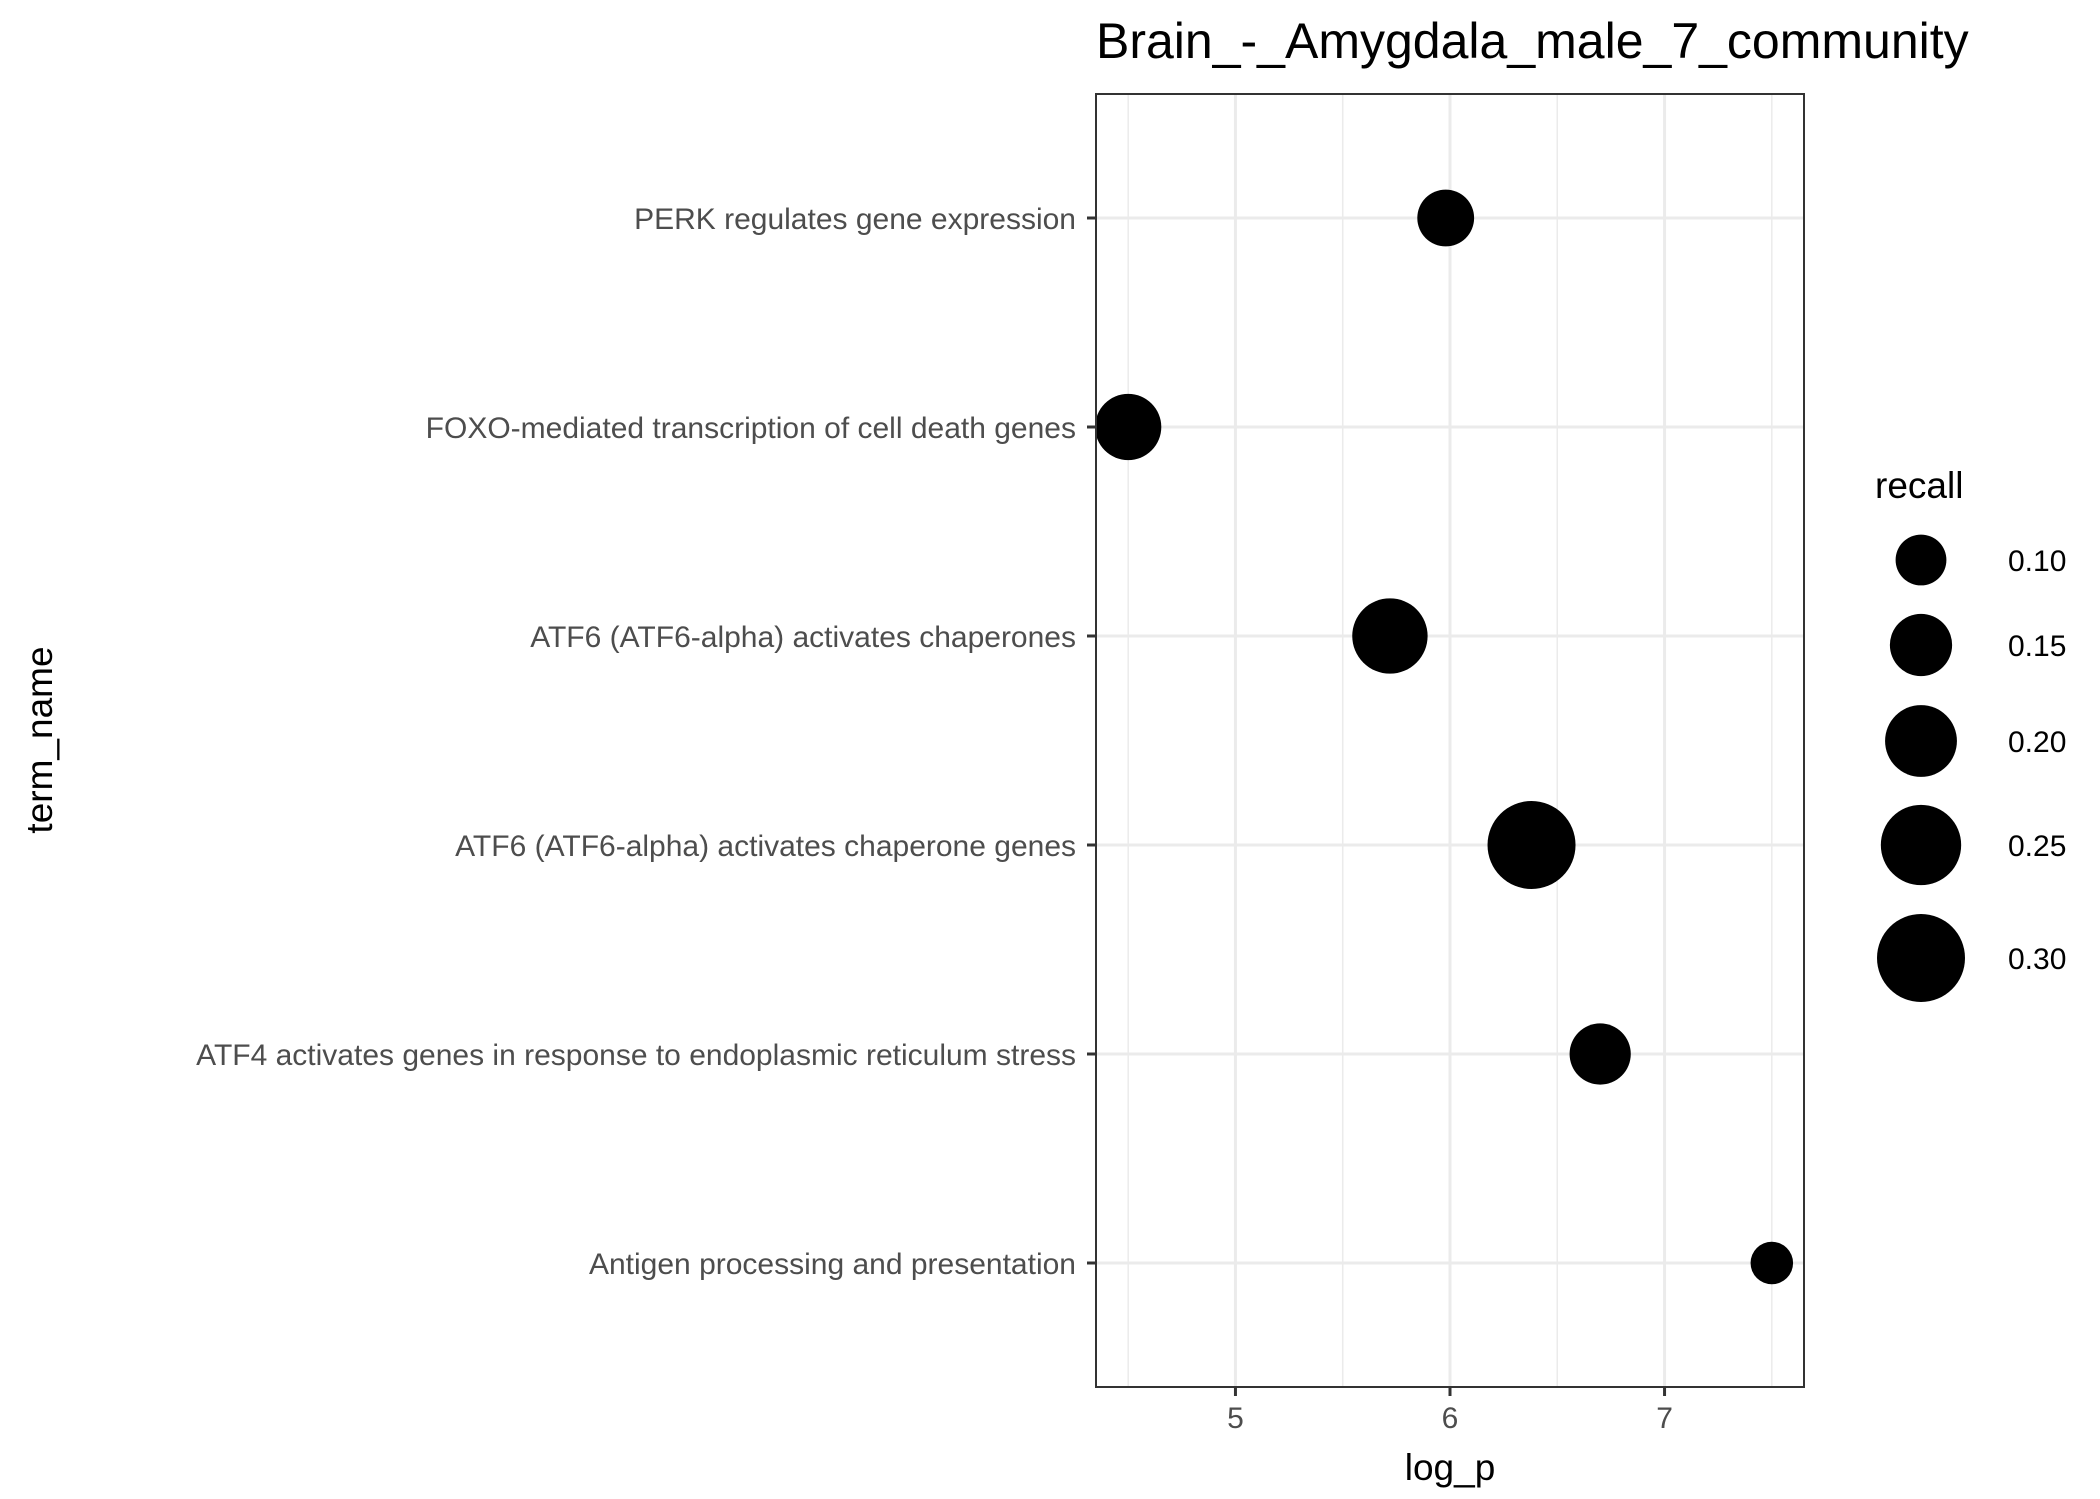 This screenshot has height=1499, width=2100. What do you see at coordinates (1664, 1418) in the screenshot?
I see `x-tick-label: 7` at bounding box center [1664, 1418].